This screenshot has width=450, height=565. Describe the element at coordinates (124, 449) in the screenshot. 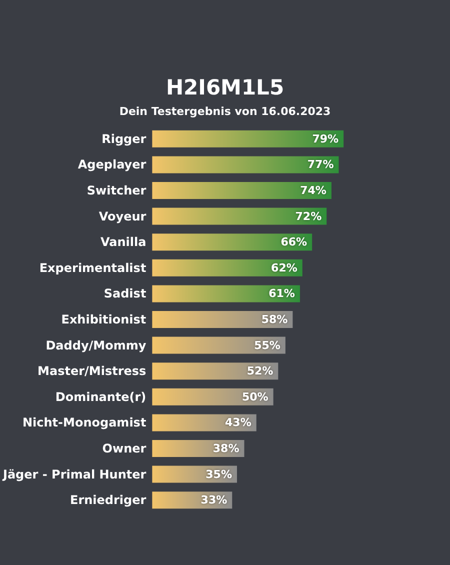

I see `y-tick-label: Owner` at that location.